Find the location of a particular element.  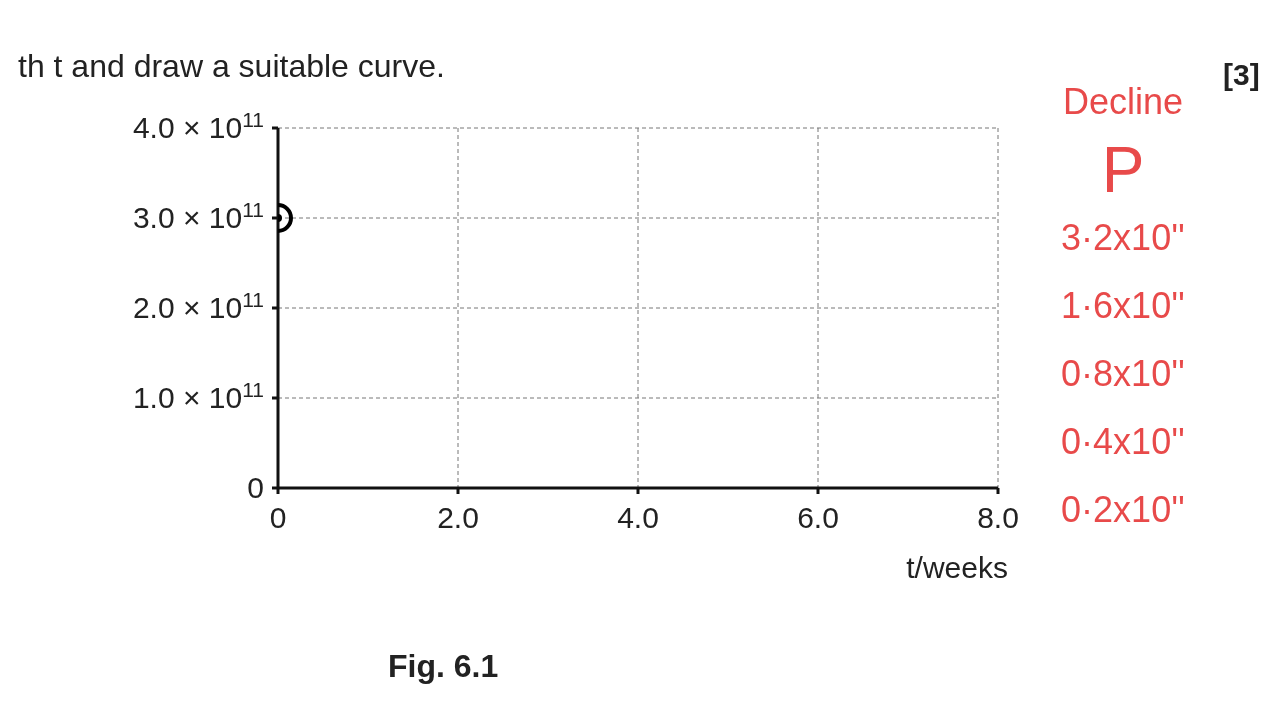

x-tick-label: 0 is located at coordinates (278, 517).